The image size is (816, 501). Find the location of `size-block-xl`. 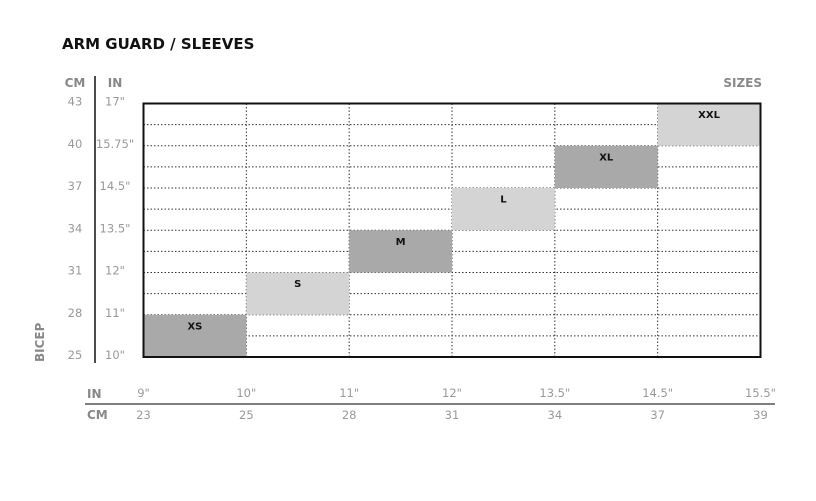

size-block-xl is located at coordinates (606, 166).